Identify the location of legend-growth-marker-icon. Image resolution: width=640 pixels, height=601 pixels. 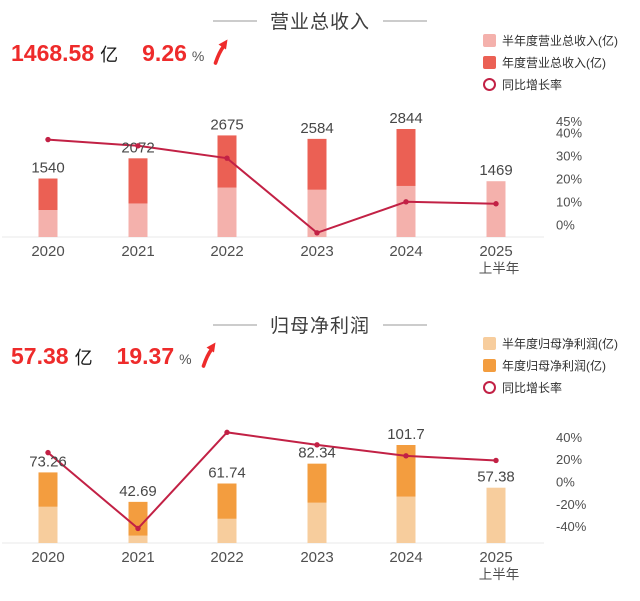
(489, 387).